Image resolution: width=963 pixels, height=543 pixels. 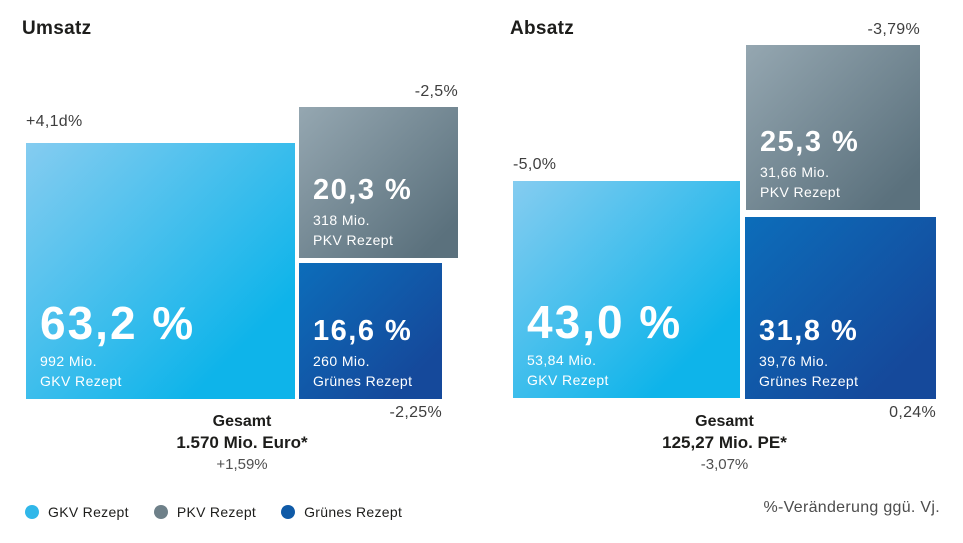 What do you see at coordinates (840, 308) in the screenshot?
I see `absatz-gruenes-segment-box: 31,8 % 39,76 Mio. Grünes Rezept` at bounding box center [840, 308].